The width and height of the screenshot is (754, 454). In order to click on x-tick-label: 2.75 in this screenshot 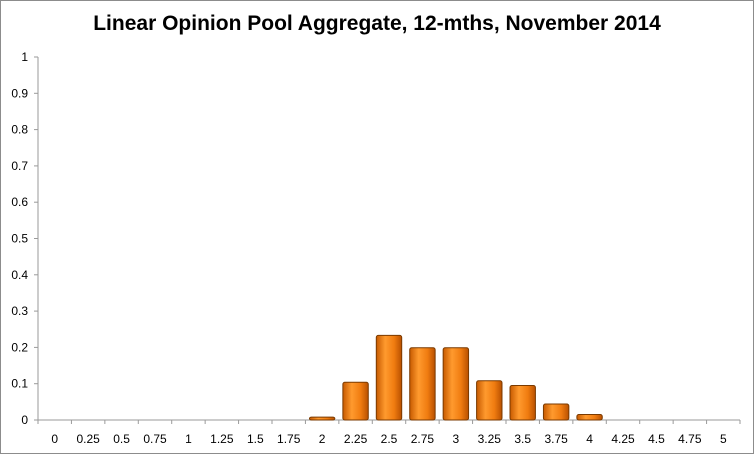, I will do `click(423, 439)`.